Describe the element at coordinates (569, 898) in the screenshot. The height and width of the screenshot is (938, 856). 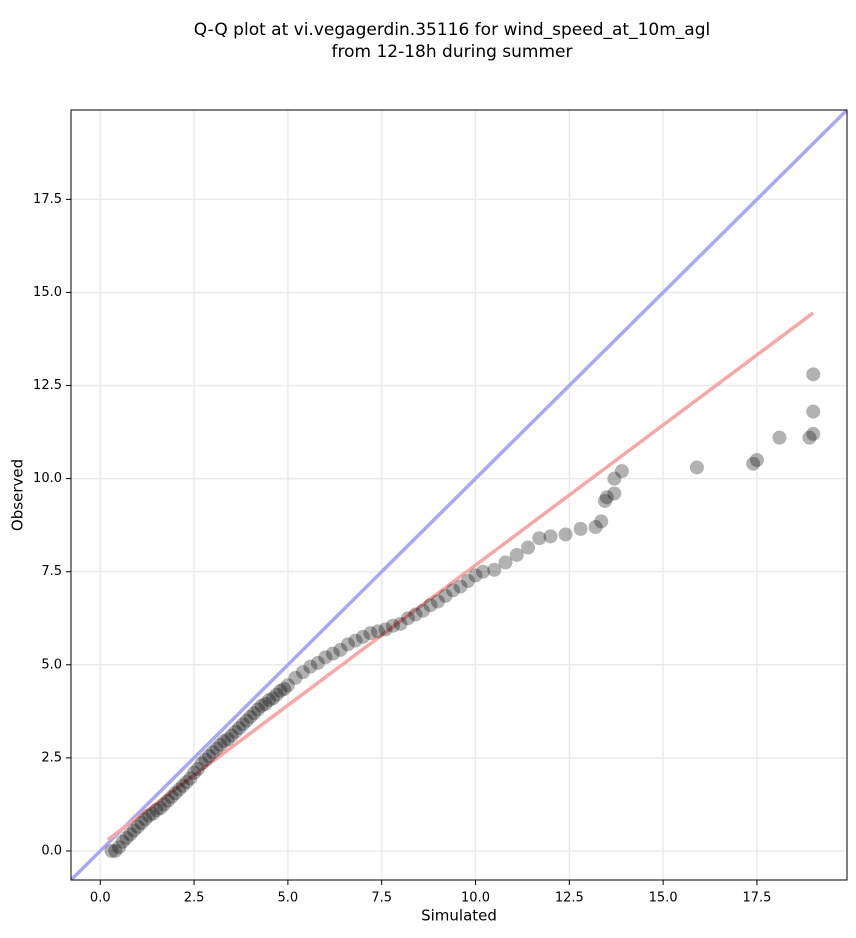
I see `x-tick-label: 12.5` at that location.